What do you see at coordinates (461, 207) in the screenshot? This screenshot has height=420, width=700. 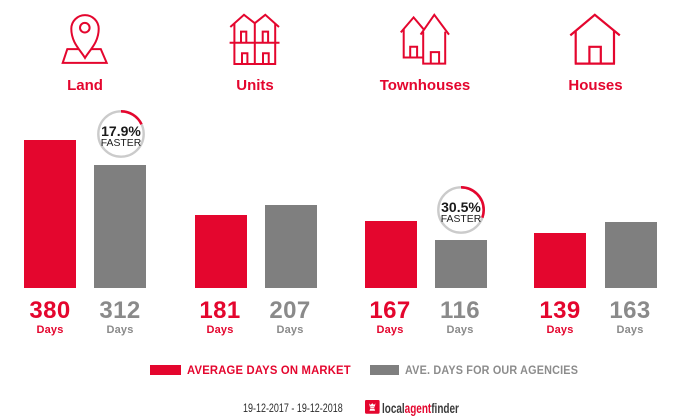 I see `svg-text: 30.5%` at bounding box center [461, 207].